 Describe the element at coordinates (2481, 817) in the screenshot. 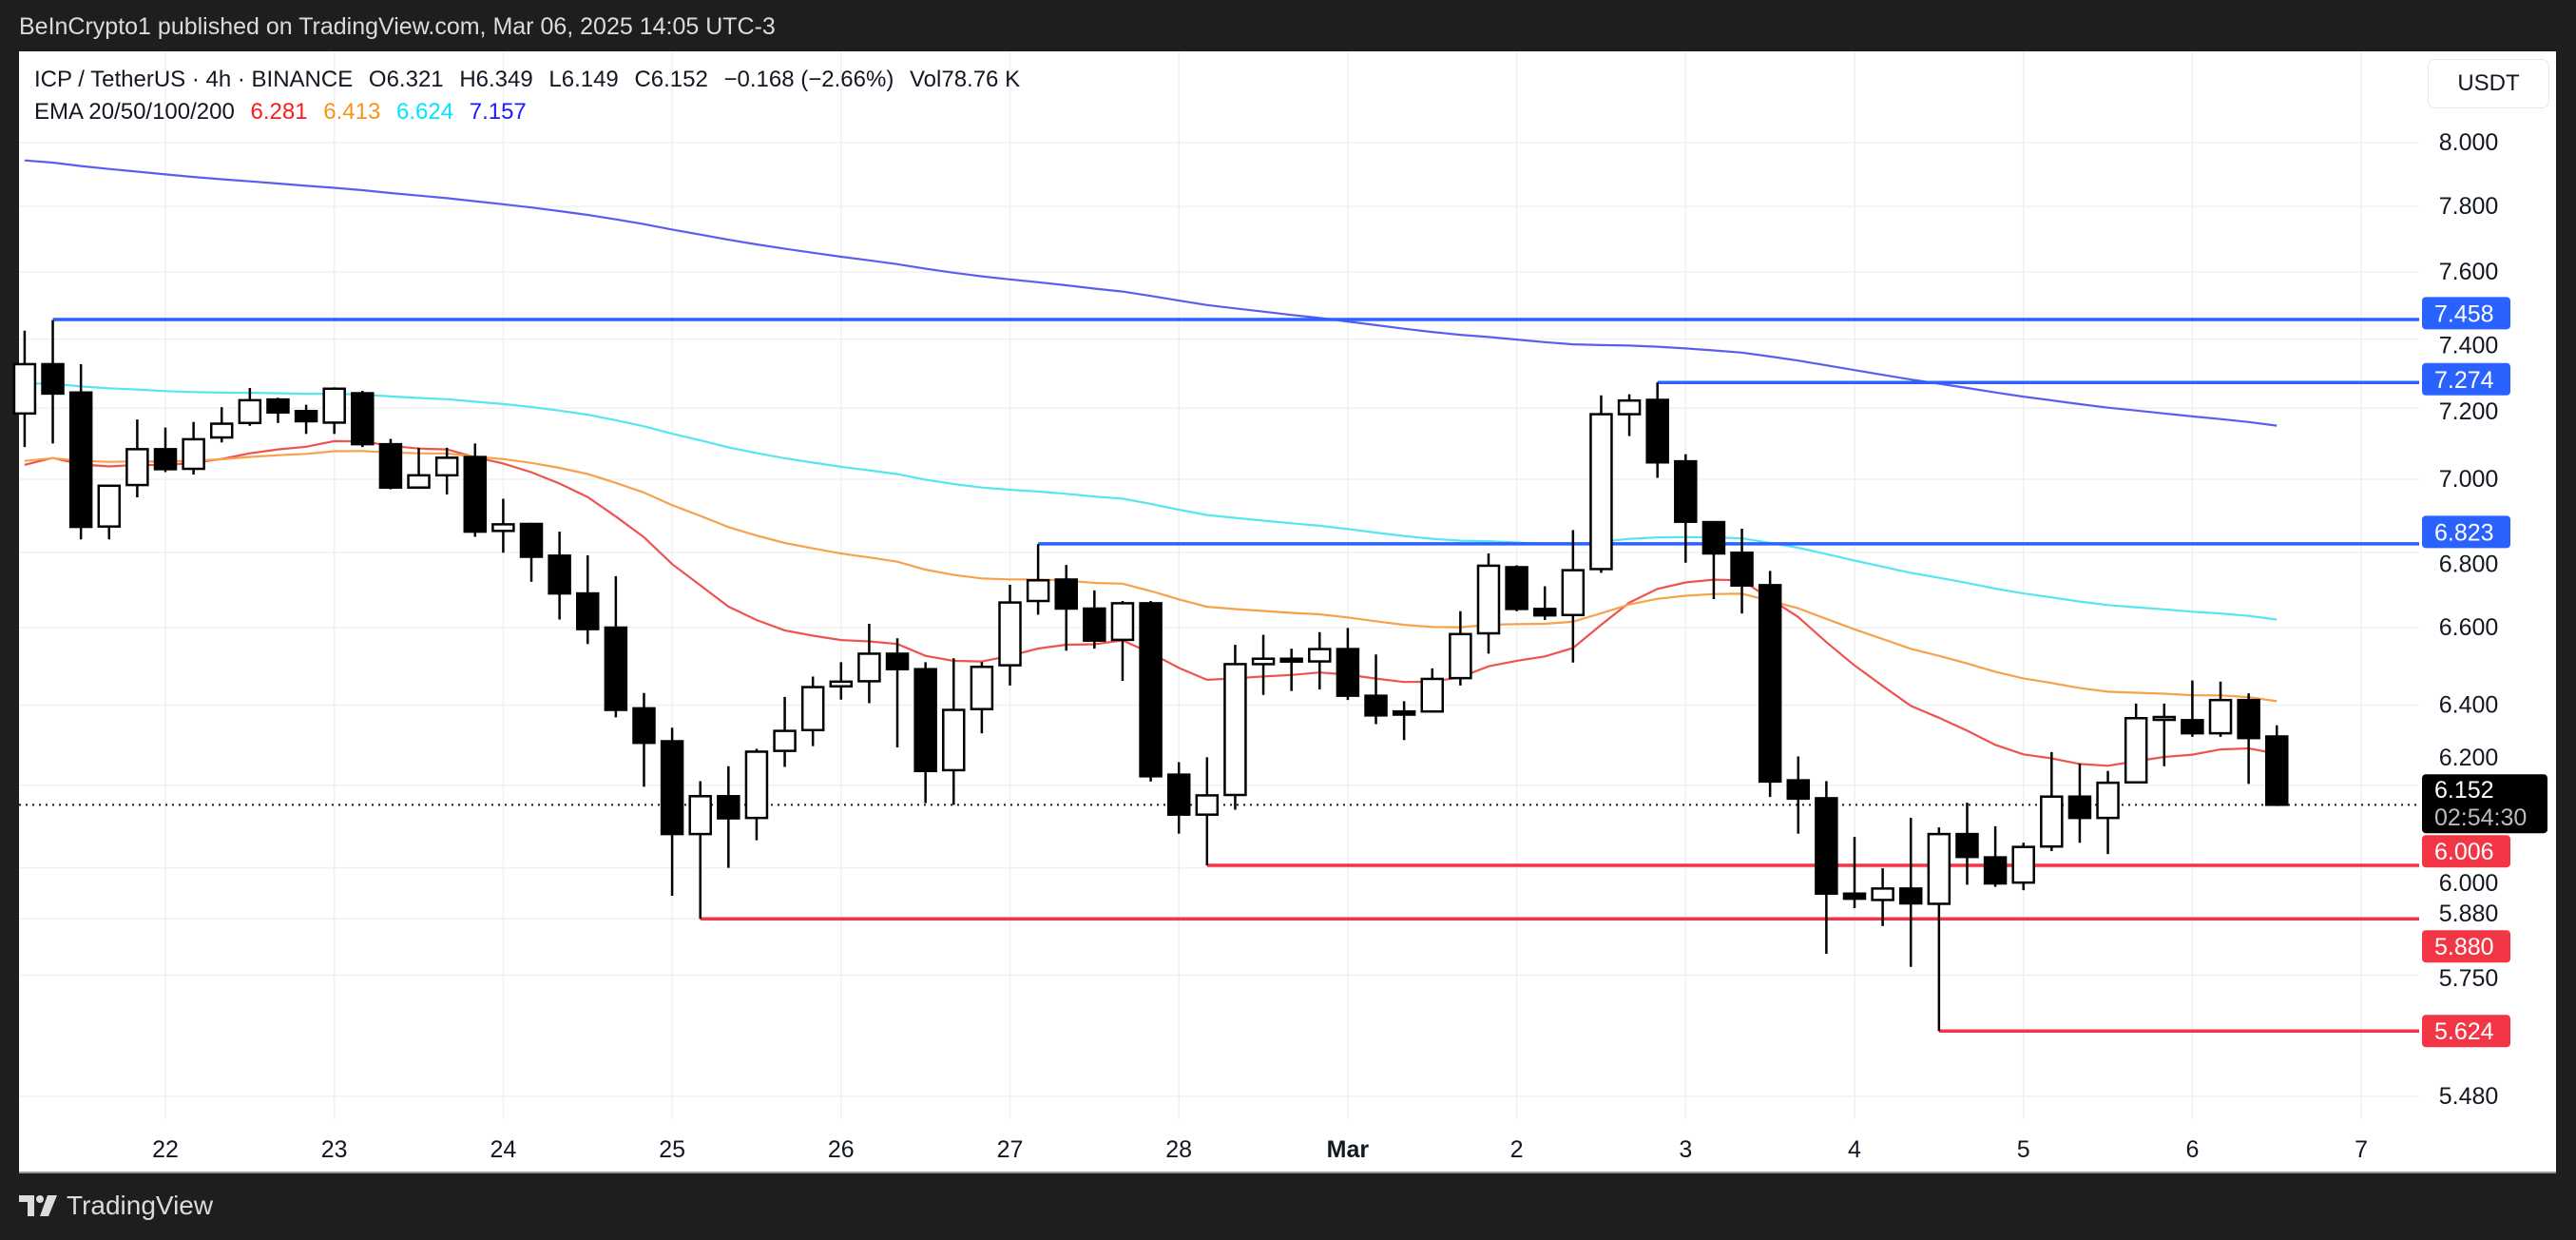

I see `bar-countdown-label: 02:54:30` at that location.